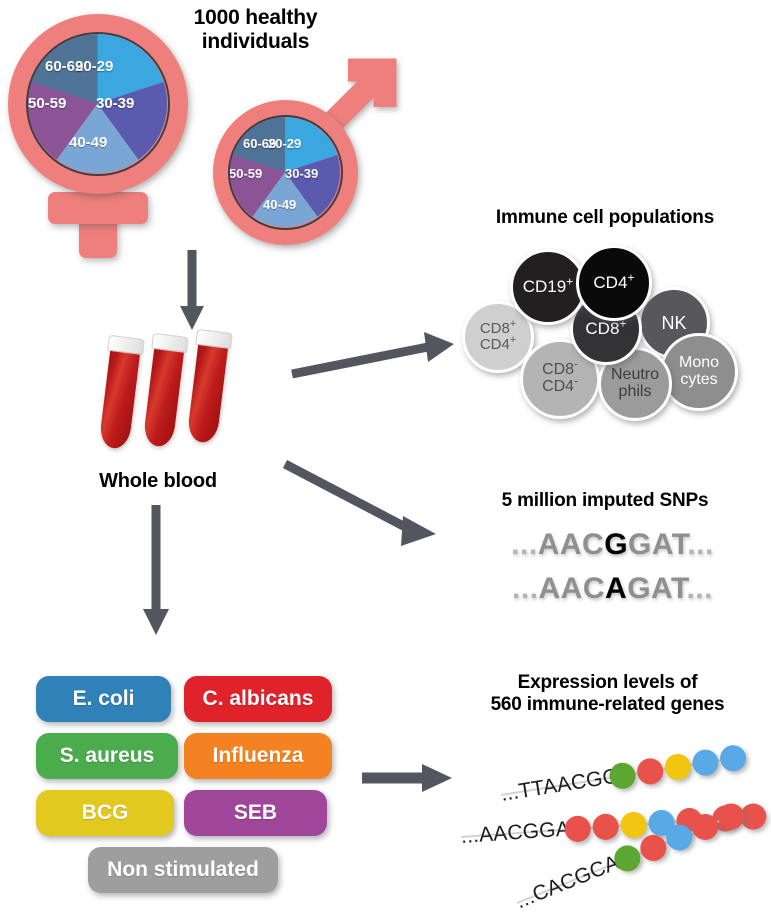  What do you see at coordinates (607, 704) in the screenshot?
I see `expression-title-line2: 560 immune-related genes` at bounding box center [607, 704].